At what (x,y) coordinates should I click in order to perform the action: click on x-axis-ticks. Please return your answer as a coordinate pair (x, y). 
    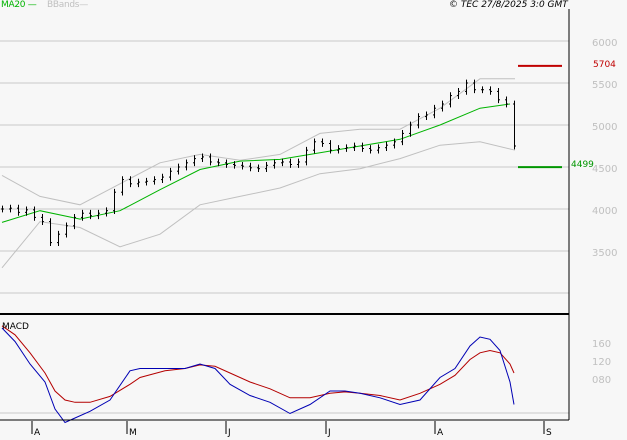
    Looking at the image, I should click on (288, 427).